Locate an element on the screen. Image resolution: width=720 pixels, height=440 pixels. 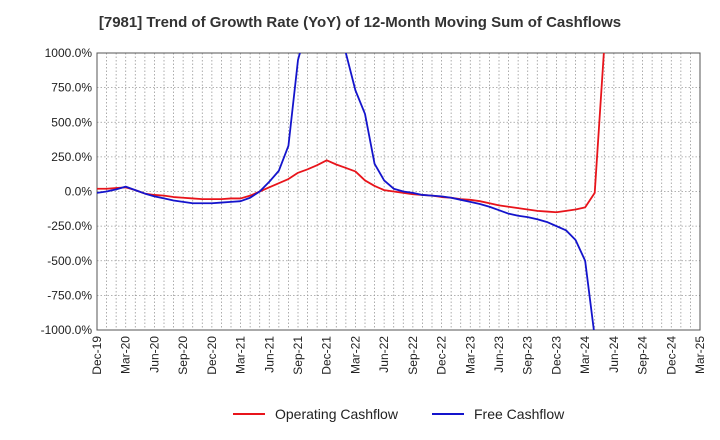
x-tick-label: Dec-24 is located at coordinates (671, 355).